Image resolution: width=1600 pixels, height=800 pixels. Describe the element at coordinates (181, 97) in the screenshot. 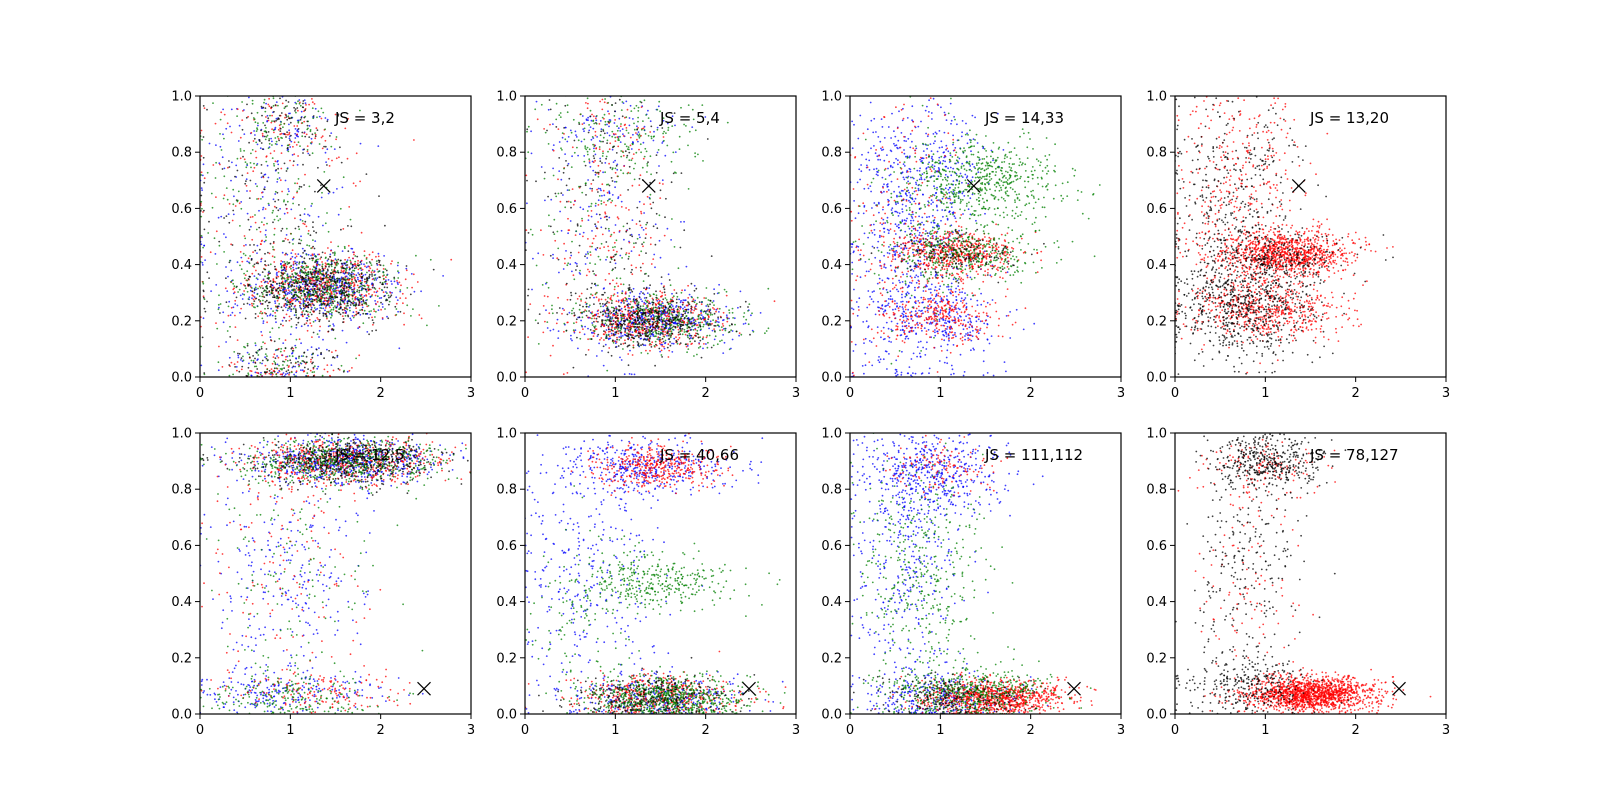

I see `y-tick-label: 1.0` at that location.